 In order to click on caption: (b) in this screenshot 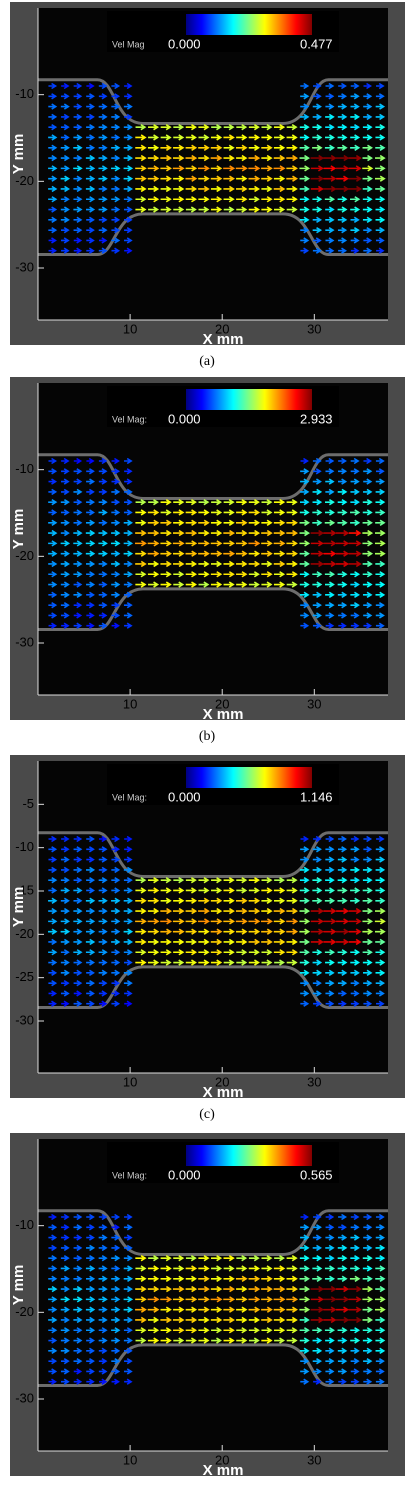, I will do `click(207, 736)`.